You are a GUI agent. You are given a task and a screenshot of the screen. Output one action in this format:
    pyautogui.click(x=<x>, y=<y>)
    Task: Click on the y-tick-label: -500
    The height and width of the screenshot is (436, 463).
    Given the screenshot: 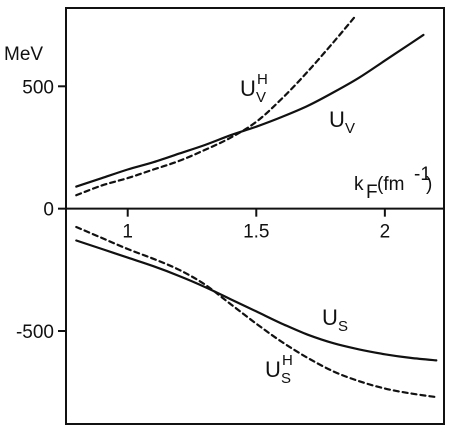 What is the action you would take?
    pyautogui.click(x=35, y=332)
    